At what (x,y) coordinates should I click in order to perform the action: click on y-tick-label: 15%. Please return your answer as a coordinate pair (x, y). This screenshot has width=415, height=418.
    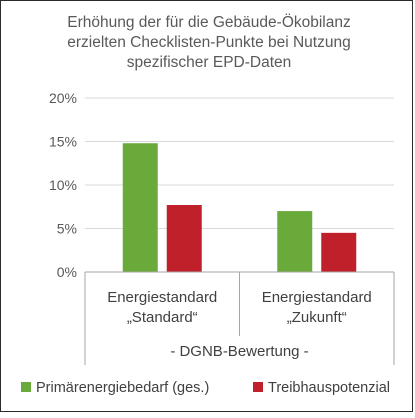
    Looking at the image, I should click on (63, 142).